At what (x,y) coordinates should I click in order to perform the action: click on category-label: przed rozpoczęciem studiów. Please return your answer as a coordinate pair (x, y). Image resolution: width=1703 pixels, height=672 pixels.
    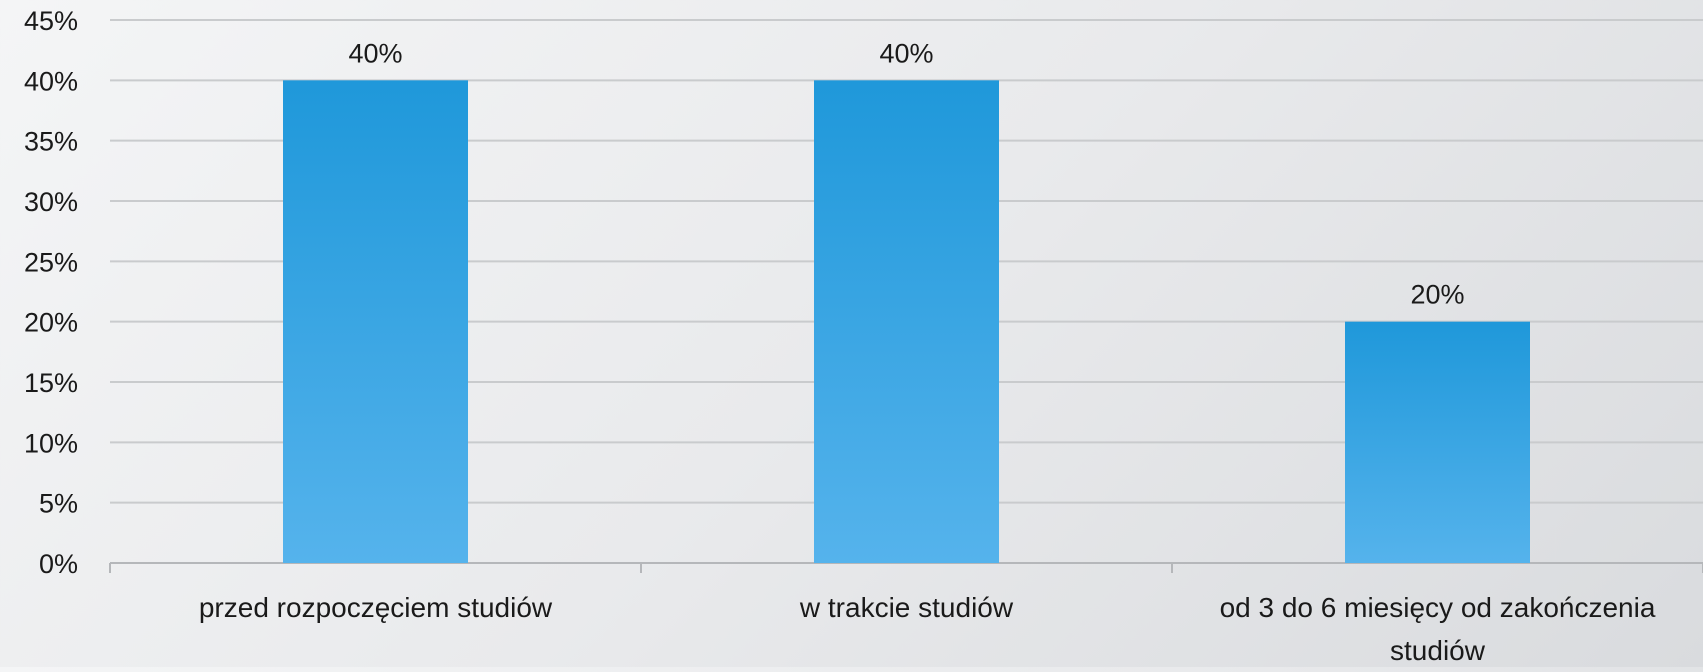
    Looking at the image, I should click on (376, 607).